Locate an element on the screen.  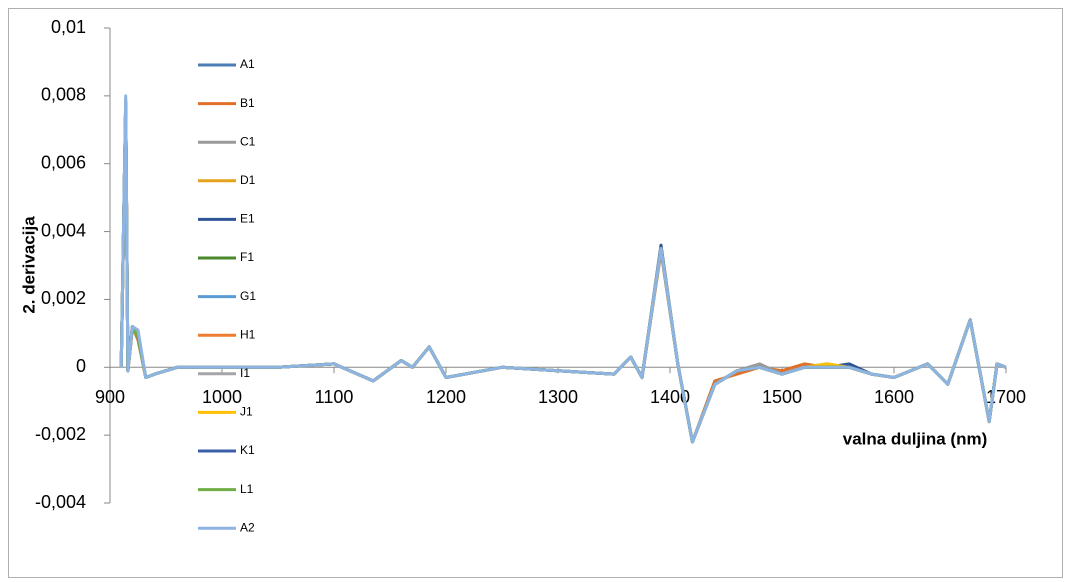
legend-label: A2 is located at coordinates (247, 527).